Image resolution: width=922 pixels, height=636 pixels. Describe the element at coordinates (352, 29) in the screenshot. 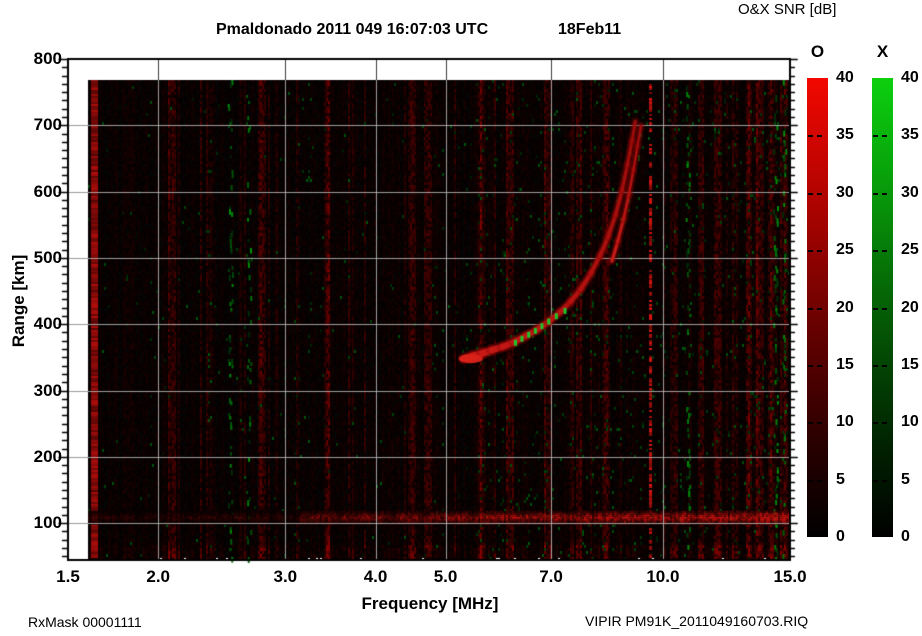

I see `chart-title: Pmaldonado 2011 049 16:07:03 UTC` at that location.